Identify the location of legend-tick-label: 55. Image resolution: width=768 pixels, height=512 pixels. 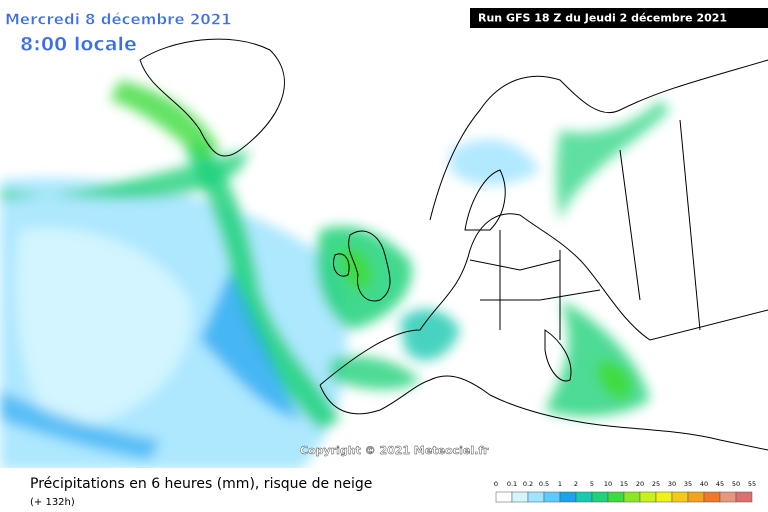
(752, 484).